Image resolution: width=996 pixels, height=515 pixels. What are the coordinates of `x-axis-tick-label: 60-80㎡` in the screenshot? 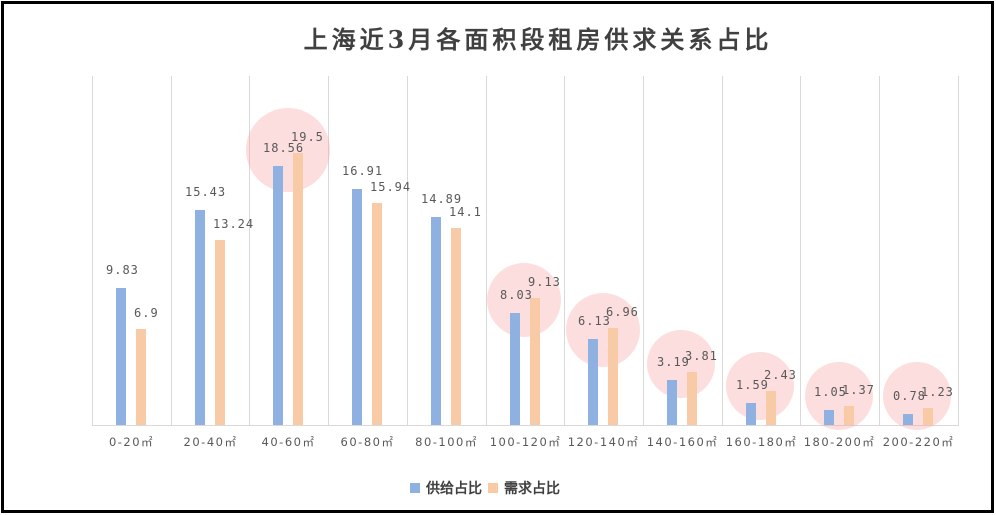 It's located at (367, 442).